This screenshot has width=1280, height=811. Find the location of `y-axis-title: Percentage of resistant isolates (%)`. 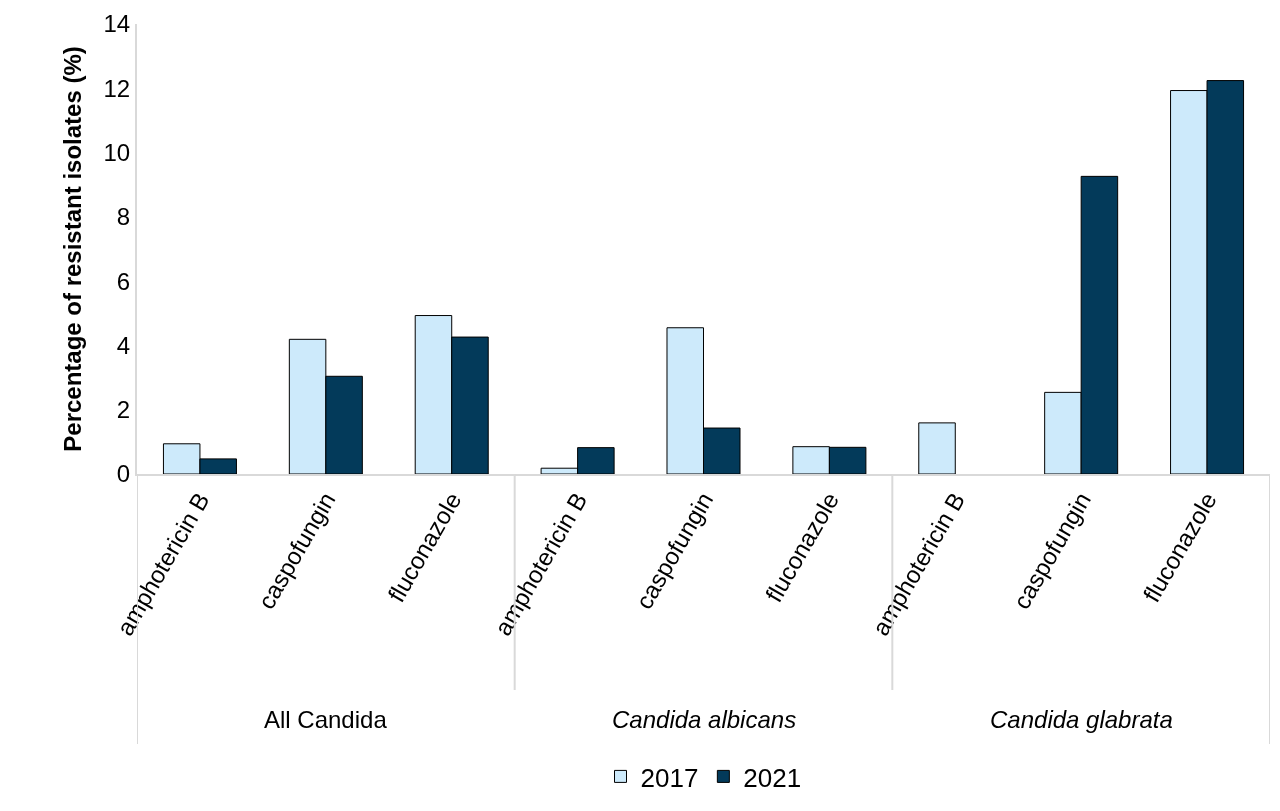

y-axis-title: Percentage of resistant isolates (%) is located at coordinates (73, 249).